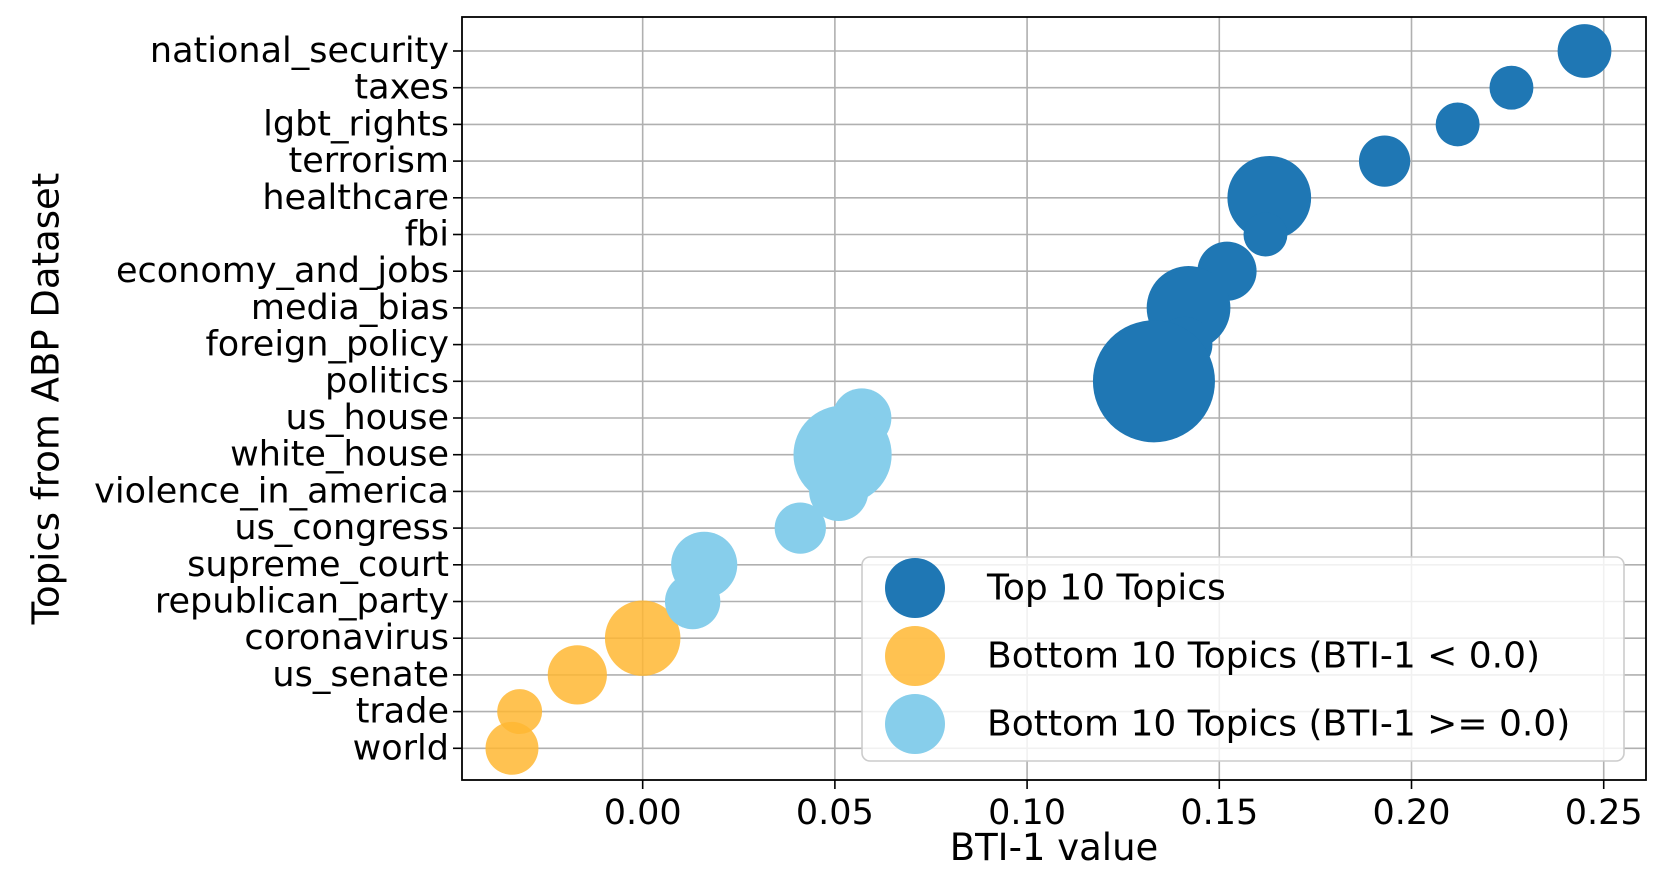 The height and width of the screenshot is (886, 1661). Describe the element at coordinates (1384, 161) in the screenshot. I see `bubble-terrorism` at that location.